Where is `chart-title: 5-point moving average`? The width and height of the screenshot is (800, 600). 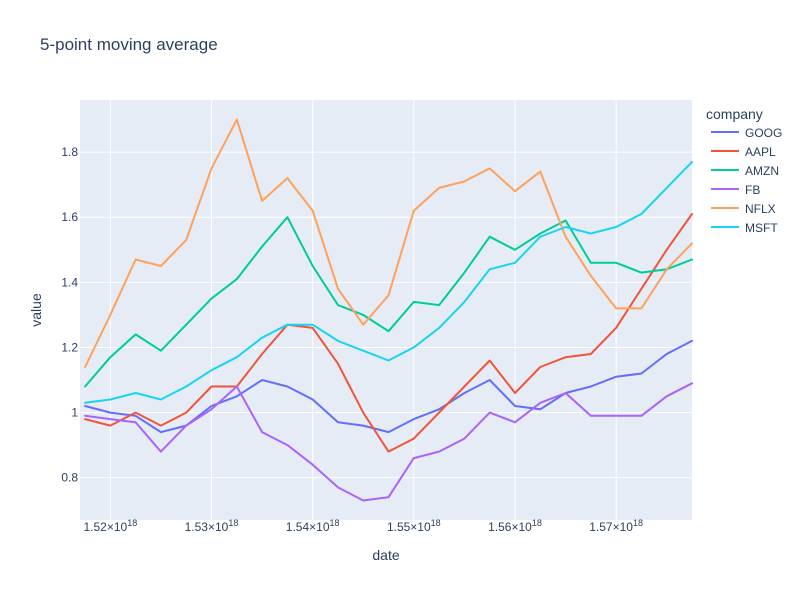
chart-title: 5-point moving average is located at coordinates (129, 44).